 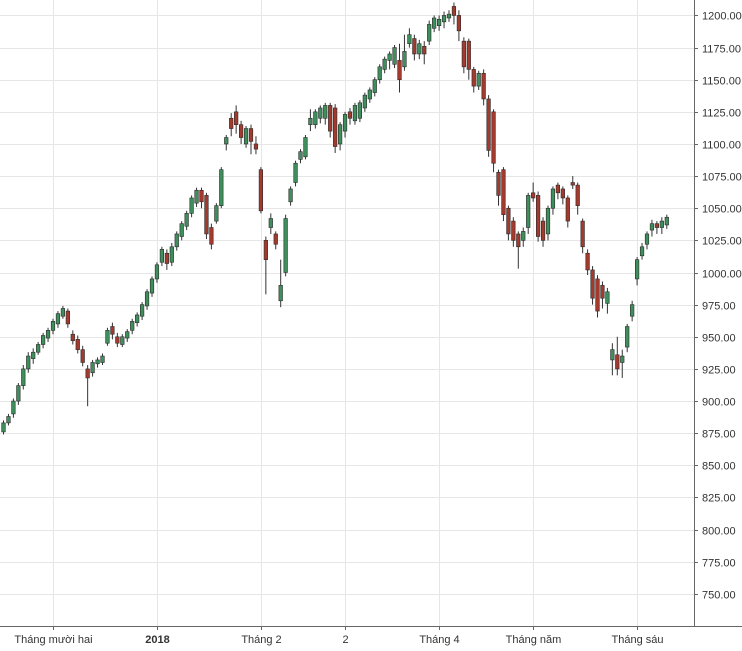 I want to click on y-tick-label: 975.00, so click(x=719, y=307).